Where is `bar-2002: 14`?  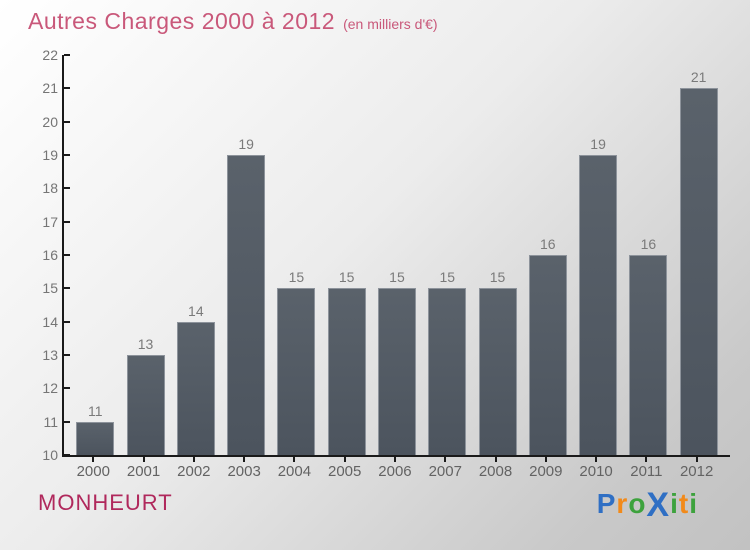 bar-2002: 14 is located at coordinates (195, 379).